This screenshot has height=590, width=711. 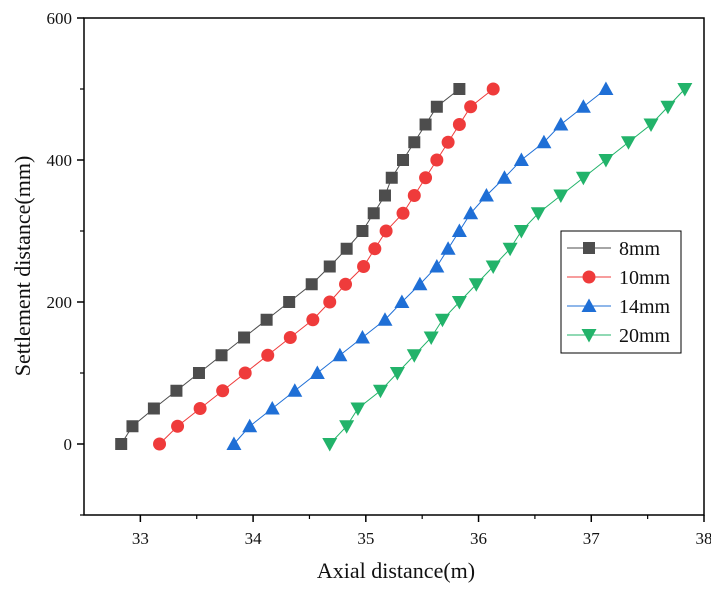 I want to click on y-axis-label: Settlement distance(mm), so click(x=22, y=266).